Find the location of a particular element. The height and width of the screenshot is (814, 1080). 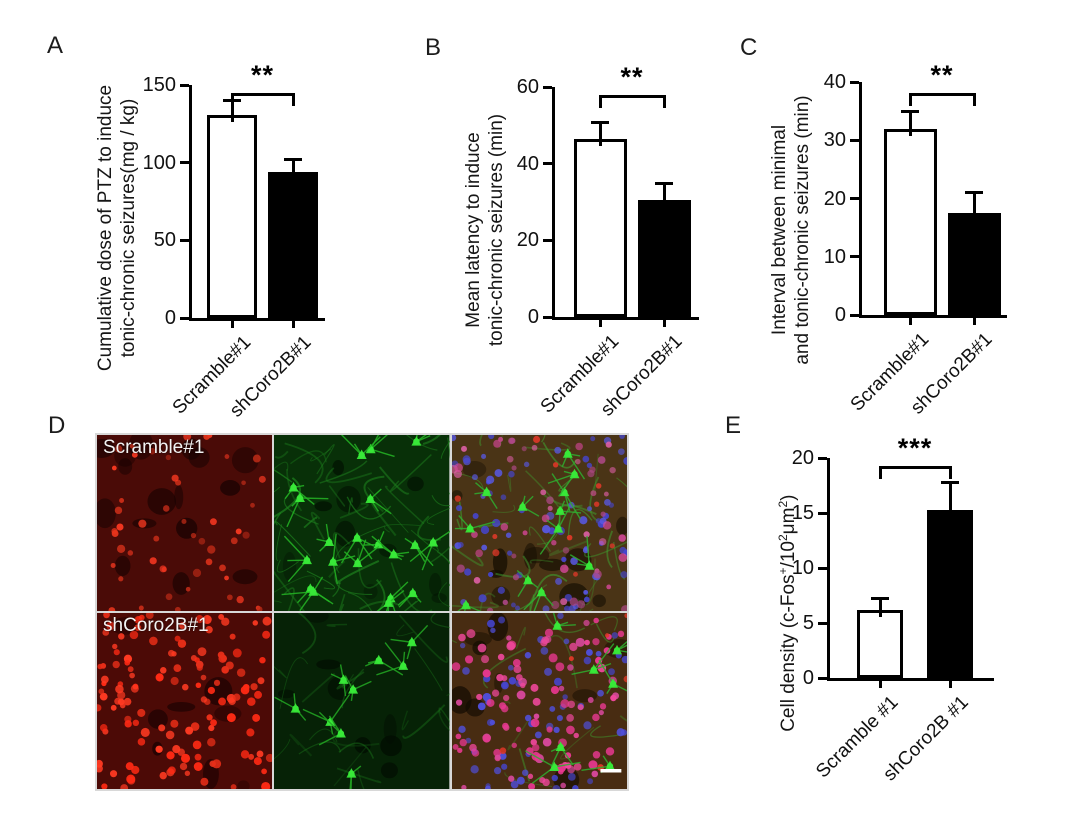

y-tick-label: 100 is located at coordinates (159, 162).